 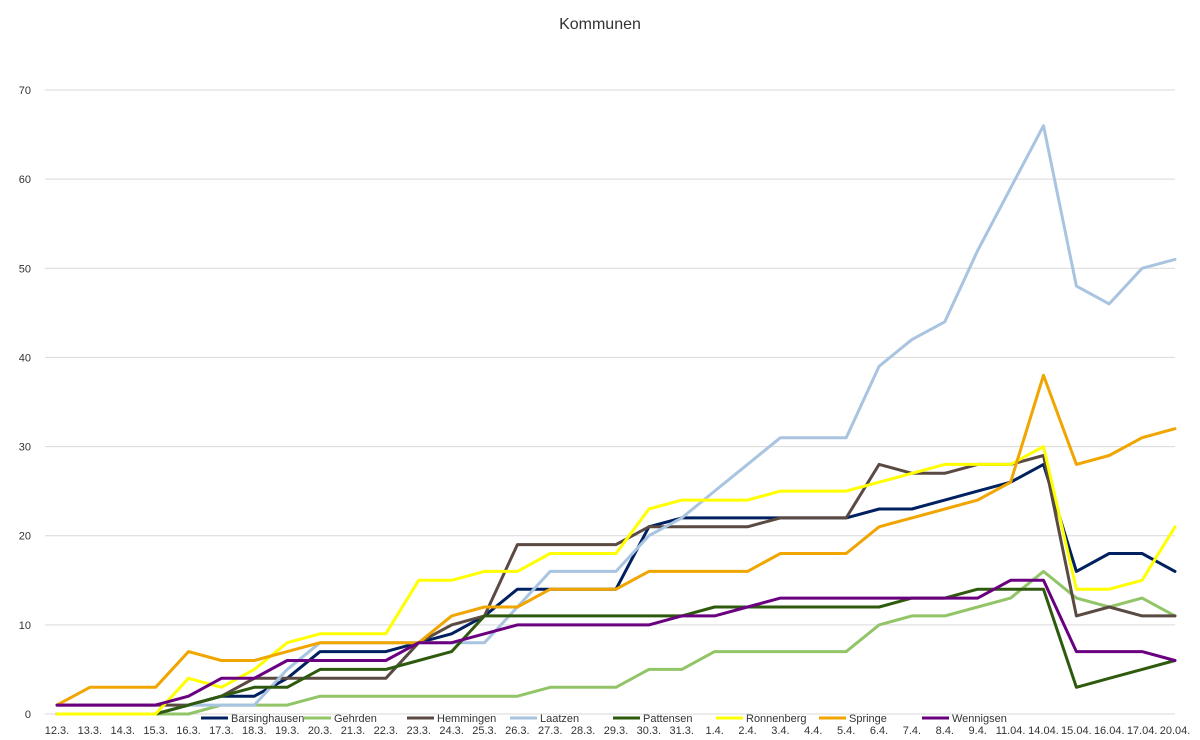 I want to click on x-tick-label: 26.3., so click(x=517, y=731).